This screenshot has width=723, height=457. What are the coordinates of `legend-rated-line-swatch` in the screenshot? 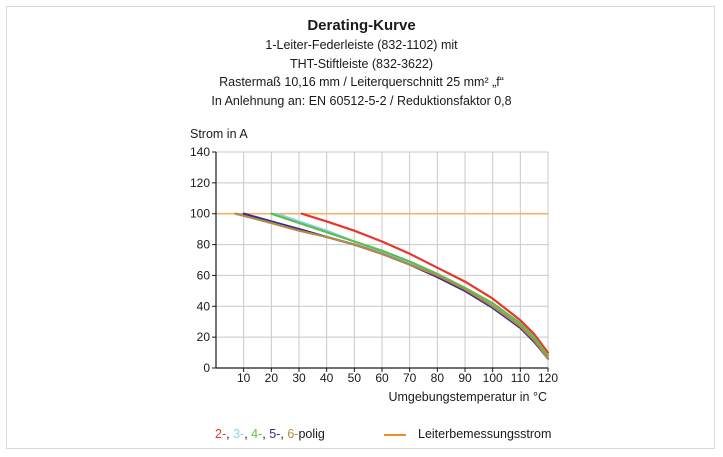 It's located at (395, 435).